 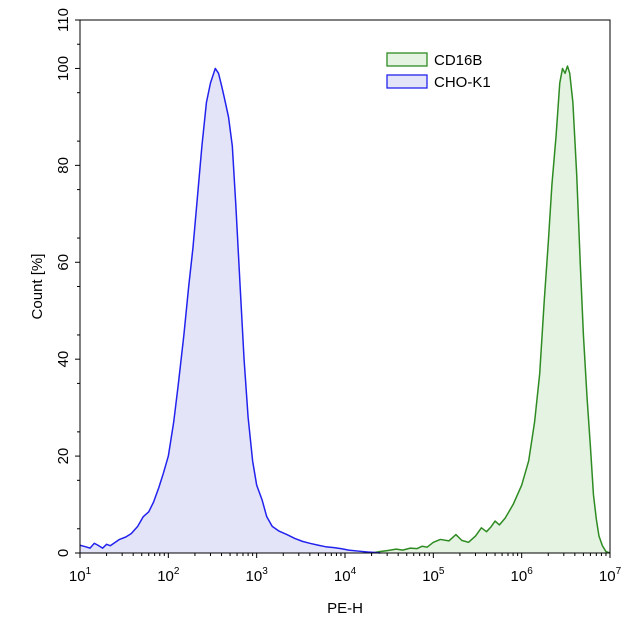 What do you see at coordinates (63, 68) in the screenshot?
I see `y-tick-label: 100` at bounding box center [63, 68].